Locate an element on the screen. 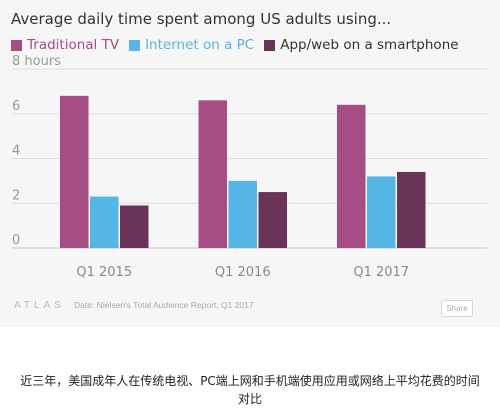 The height and width of the screenshot is (416, 500). atlas-logo: ATLAS is located at coordinates (39, 305).